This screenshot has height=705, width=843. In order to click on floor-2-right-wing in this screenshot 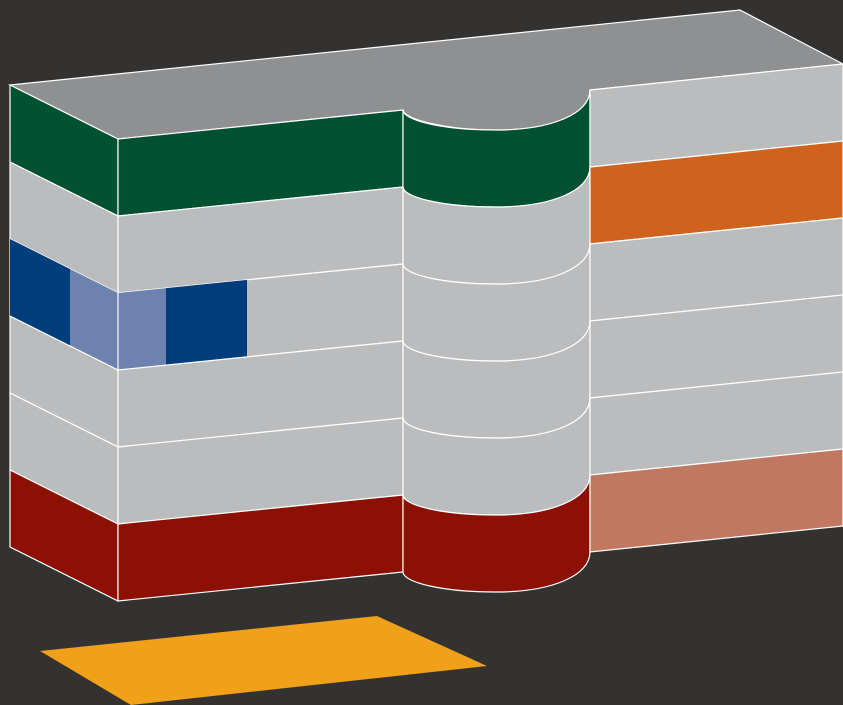, I will do `click(716, 192)`.